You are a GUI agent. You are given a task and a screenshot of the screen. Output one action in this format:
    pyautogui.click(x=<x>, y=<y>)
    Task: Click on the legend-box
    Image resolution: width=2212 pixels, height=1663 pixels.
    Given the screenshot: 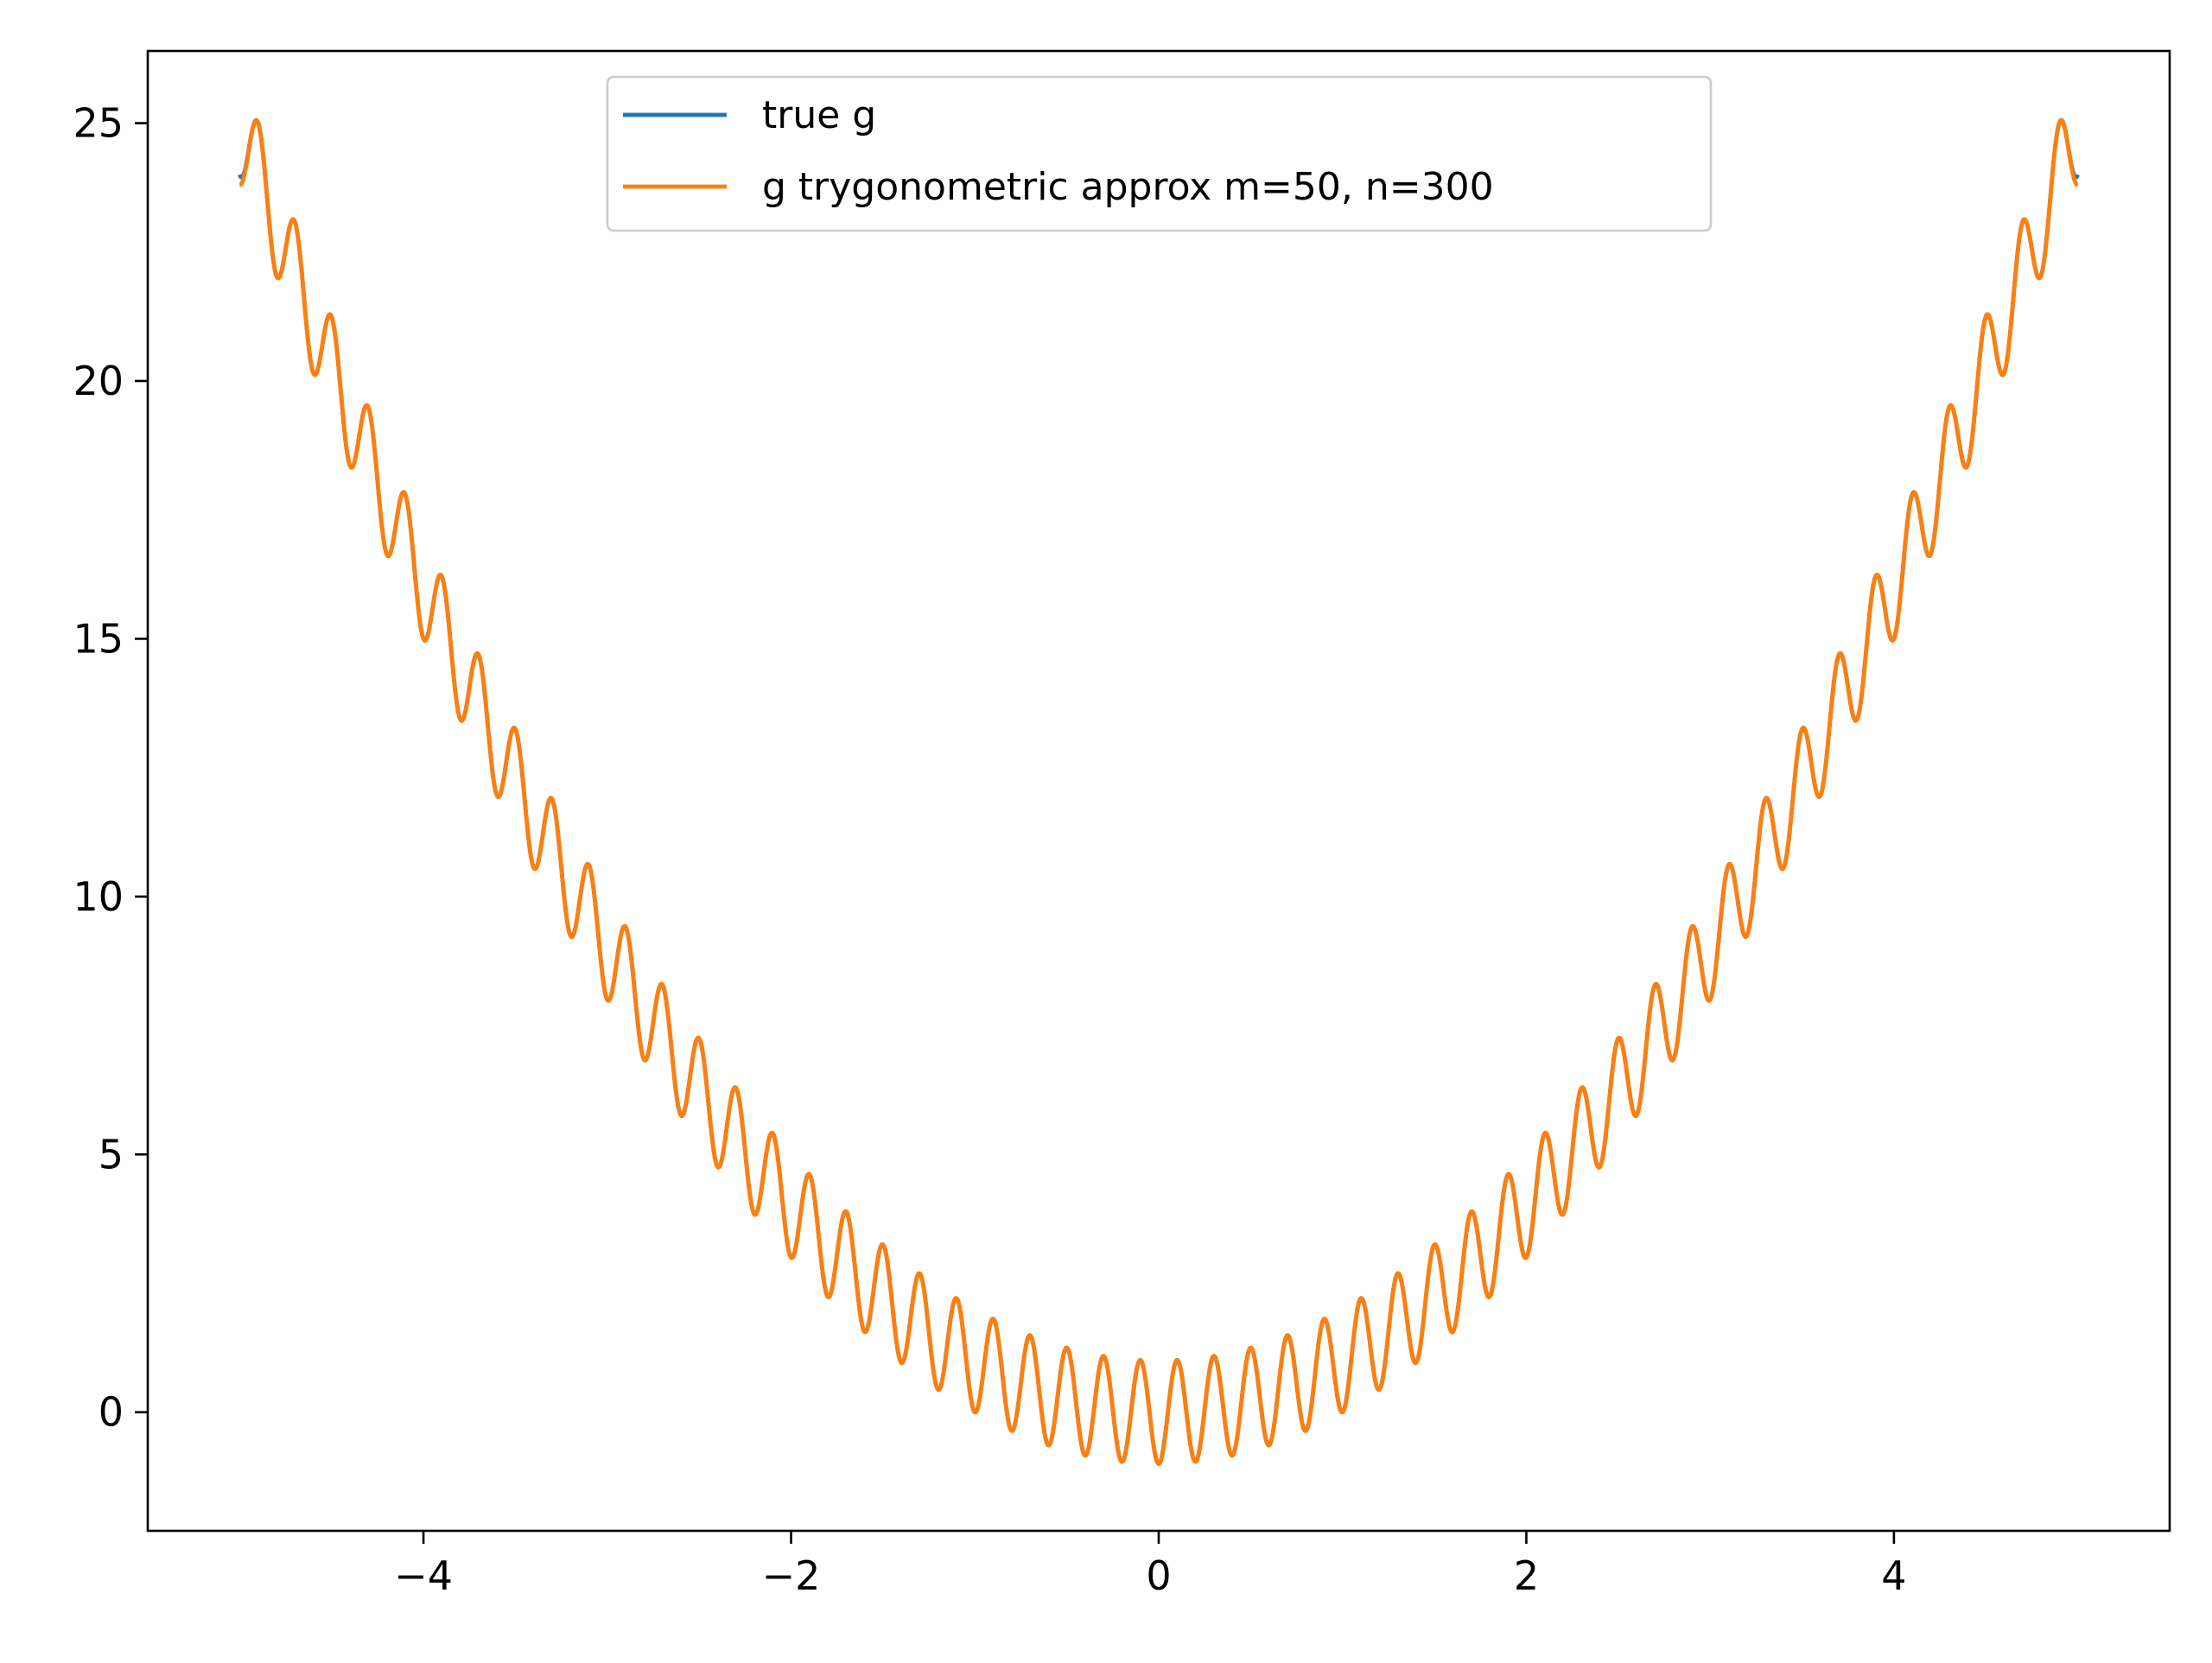 What is the action you would take?
    pyautogui.click(x=1159, y=154)
    